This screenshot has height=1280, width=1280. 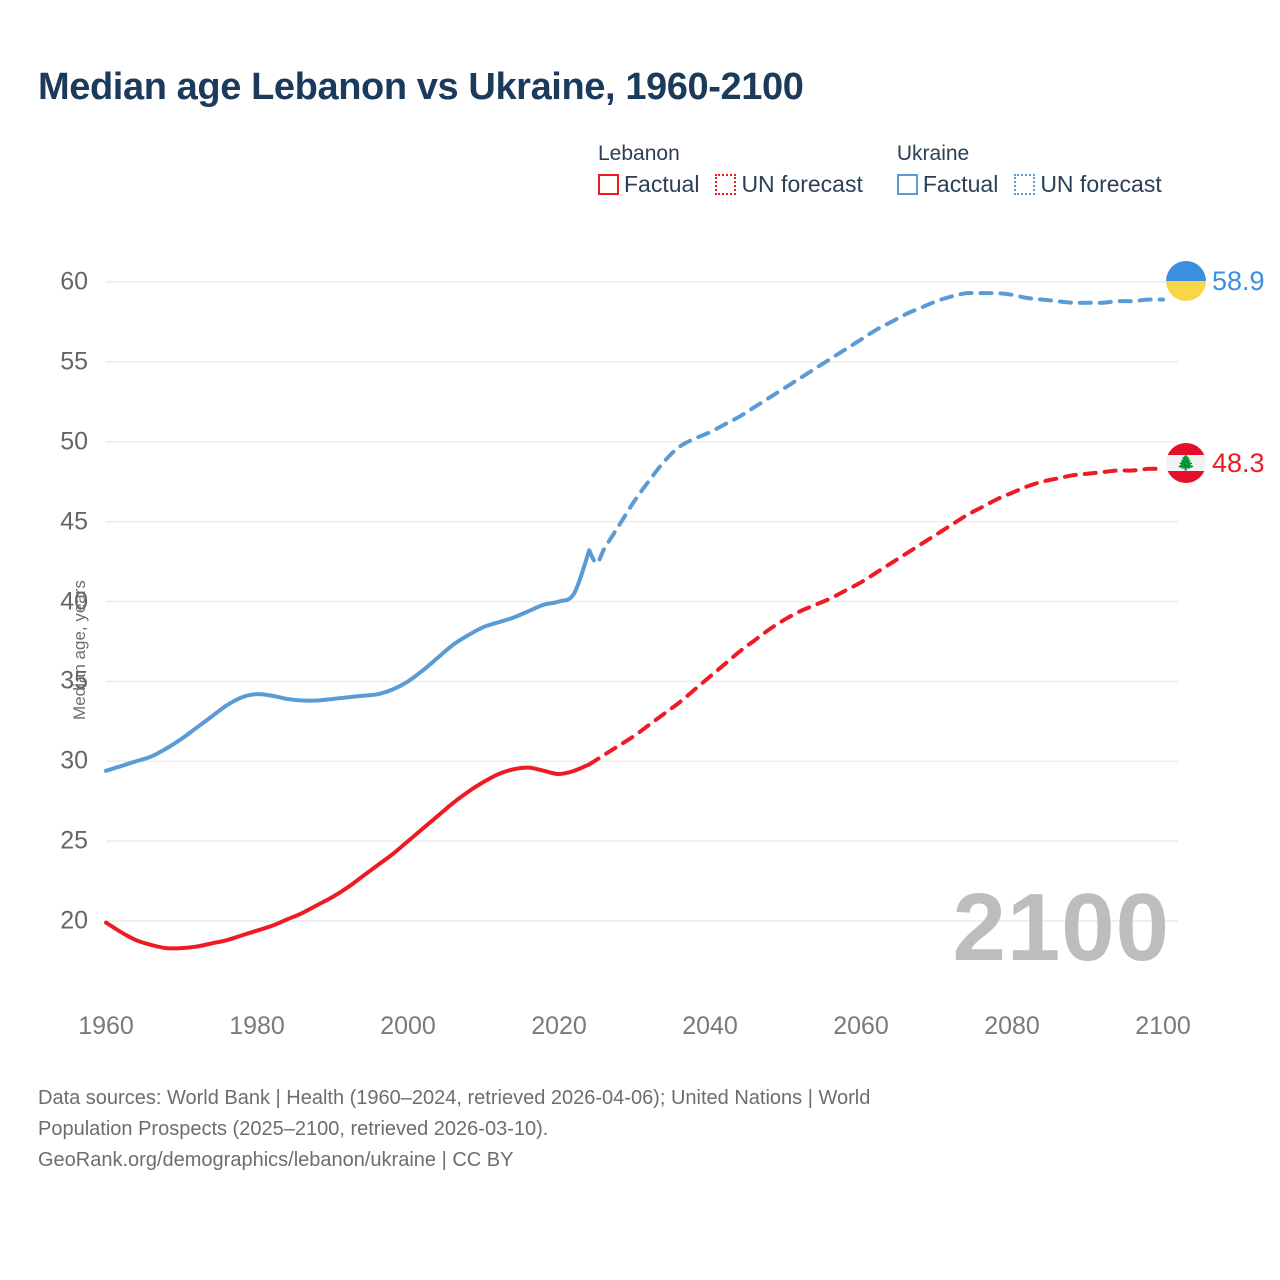 What do you see at coordinates (74, 840) in the screenshot?
I see `y-axis-tick-25: 25` at bounding box center [74, 840].